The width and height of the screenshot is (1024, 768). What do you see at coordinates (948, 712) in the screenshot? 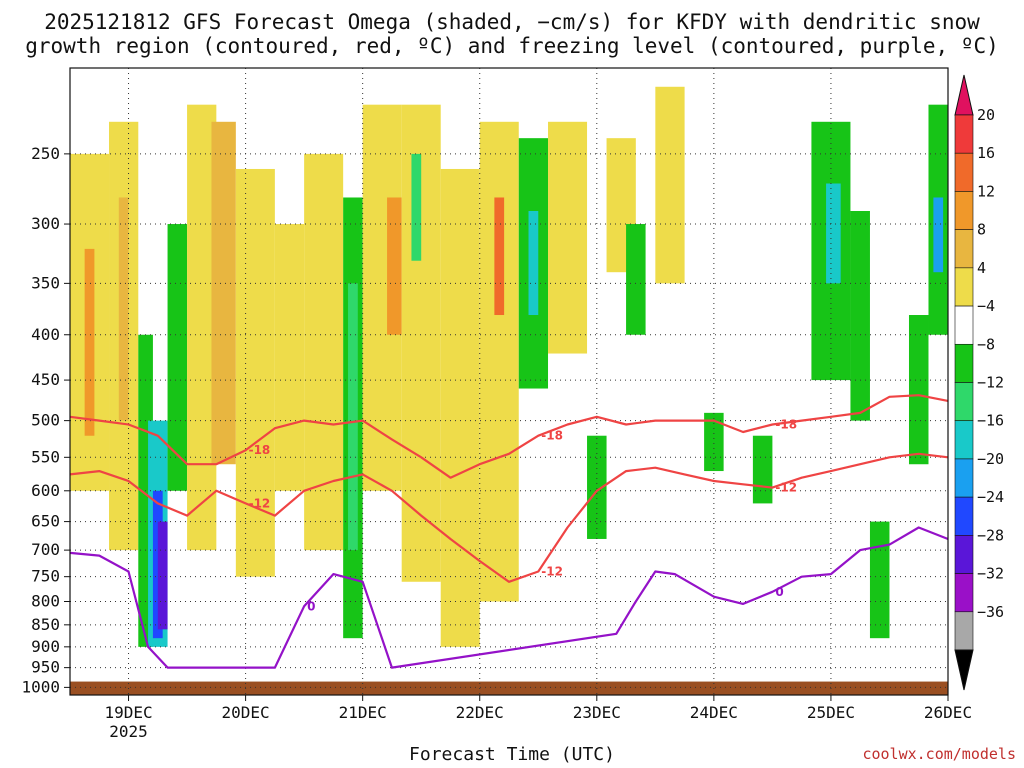
I see `x-tick-label-26DEC: 26DEC` at bounding box center [948, 712].